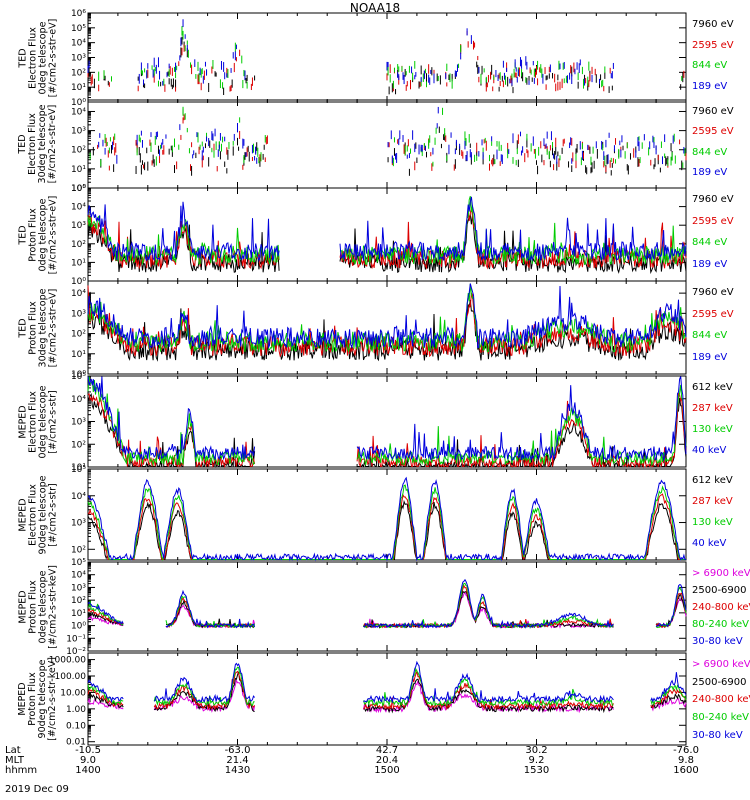 Image resolution: width=750 pixels, height=800 pixels. Describe the element at coordinates (42, 327) in the screenshot. I see `panel-ytitle-line: 30deg telescope` at that location.